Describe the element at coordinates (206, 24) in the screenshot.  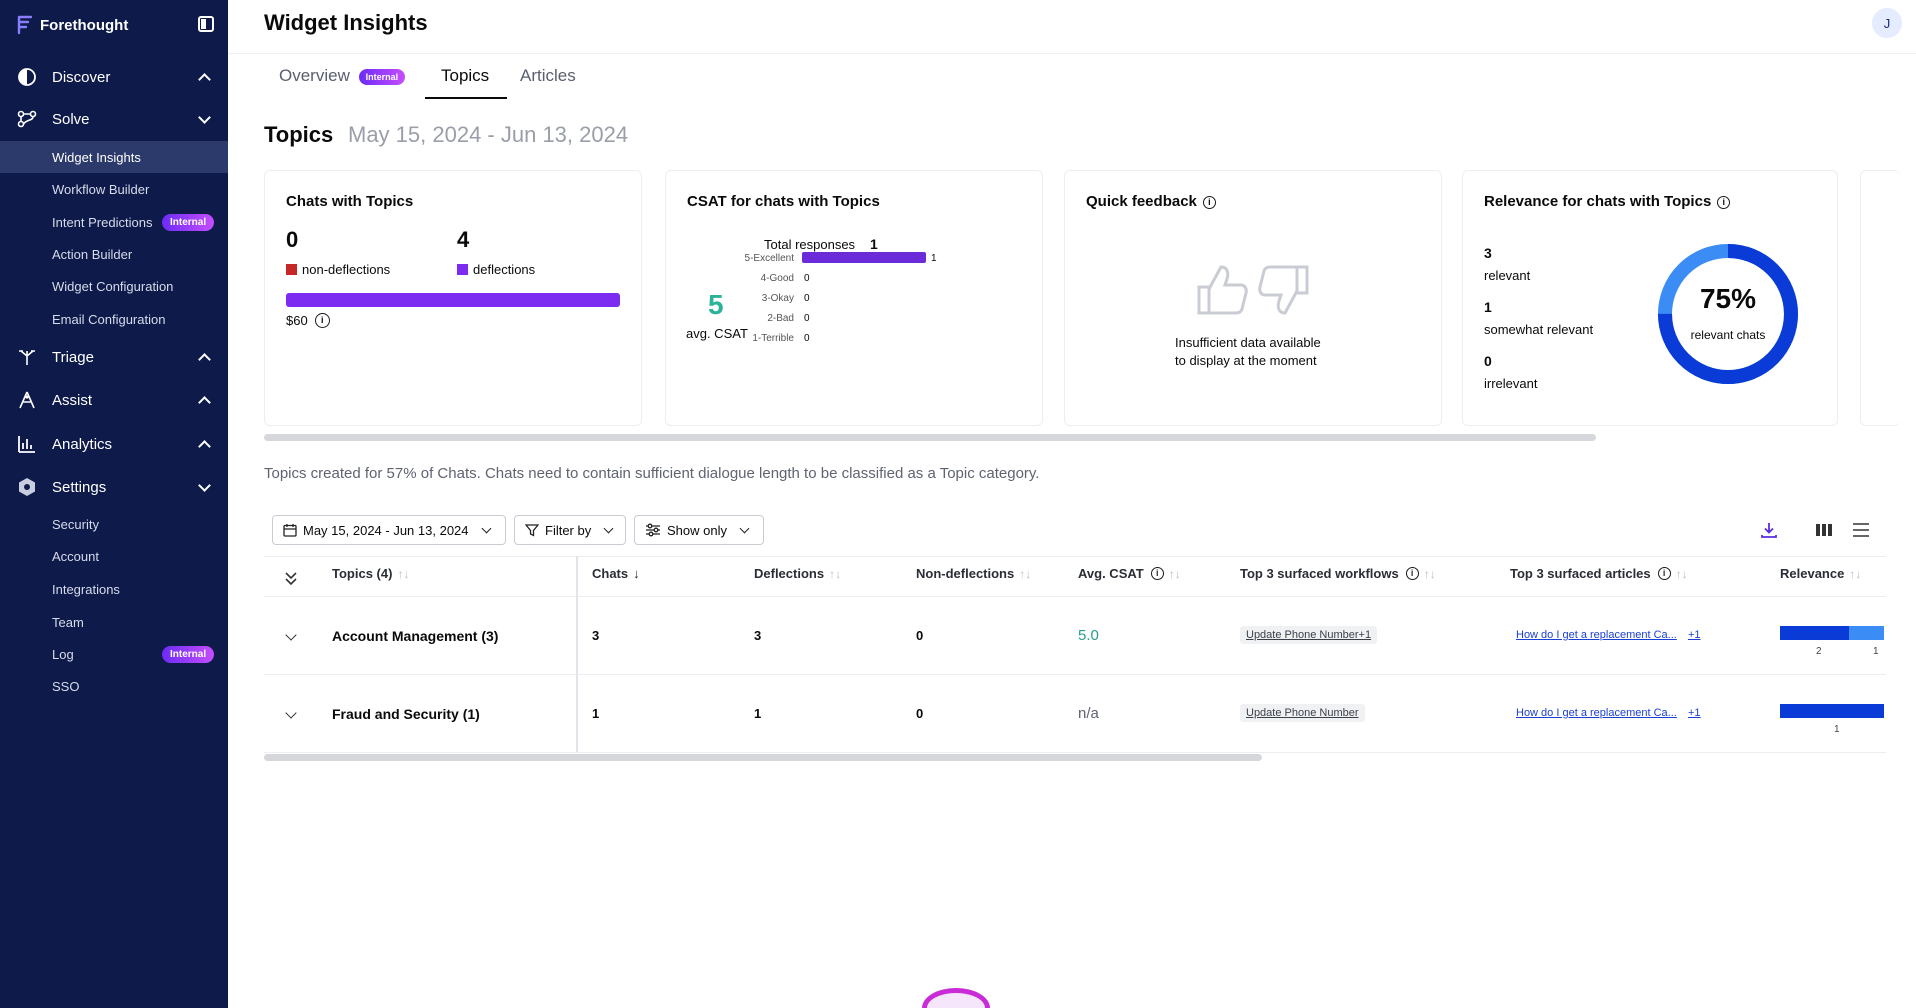
I see `sidebar-collapse-icon` at that location.